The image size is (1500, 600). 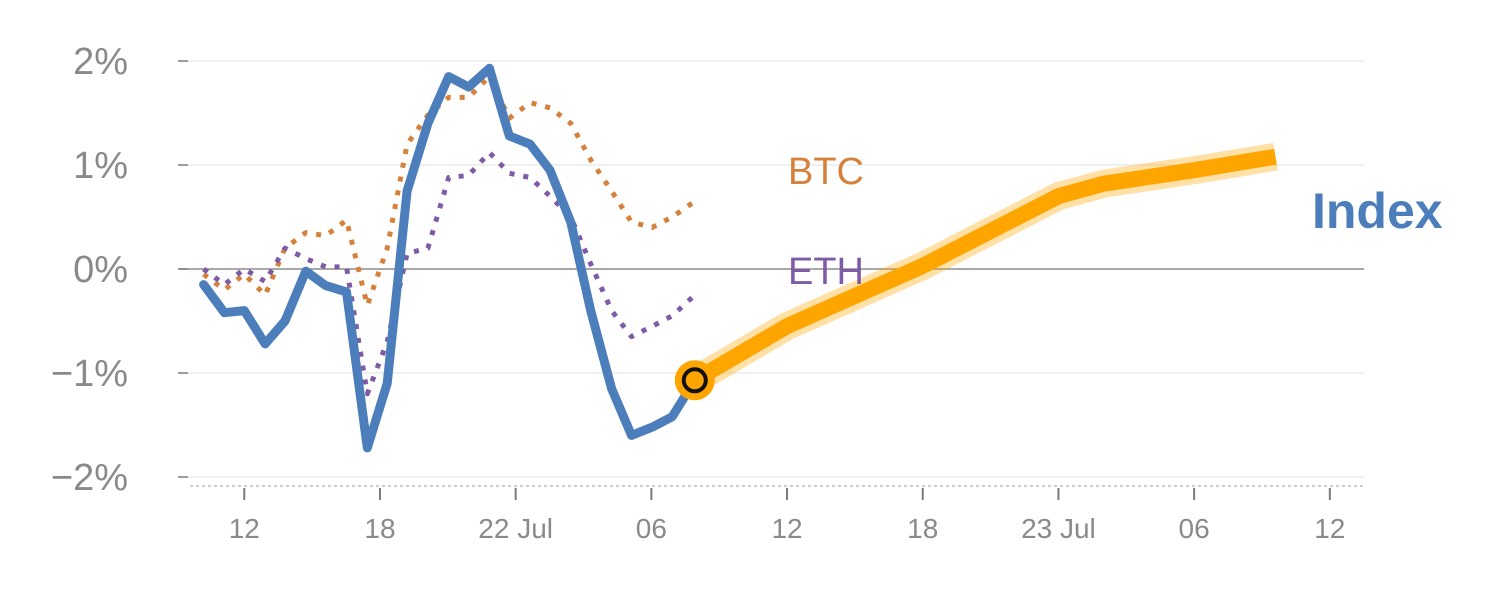 I want to click on x-tick-label: 22 Jul, so click(x=515, y=528).